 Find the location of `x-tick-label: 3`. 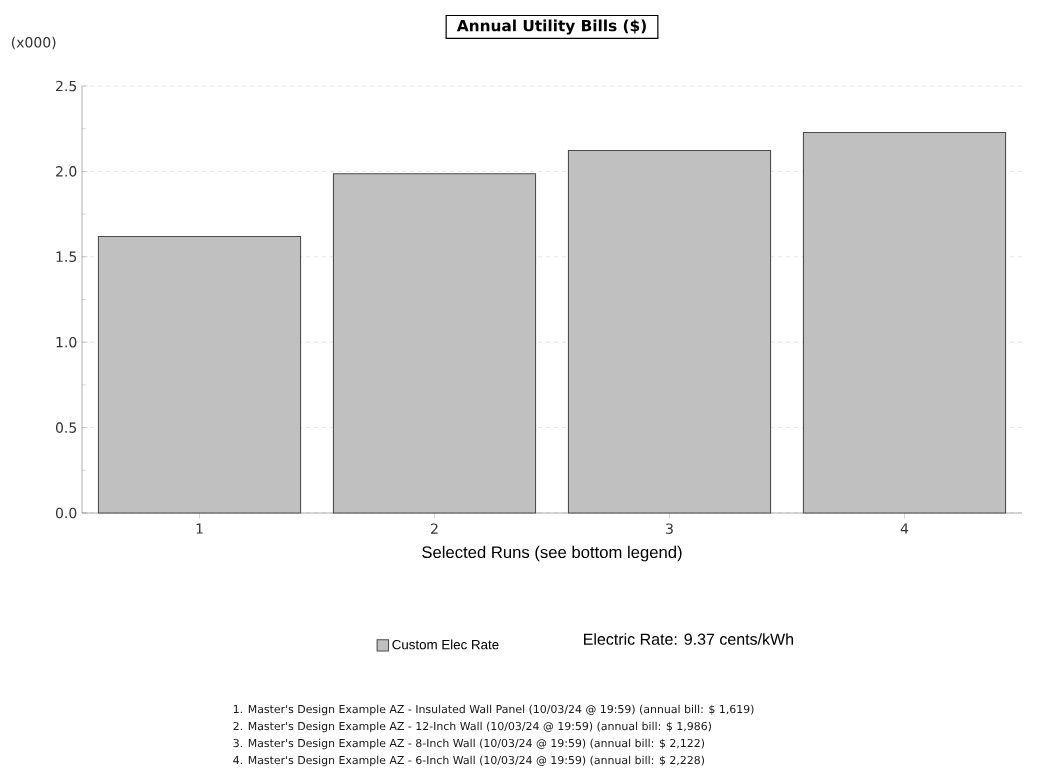

x-tick-label: 3 is located at coordinates (669, 528).